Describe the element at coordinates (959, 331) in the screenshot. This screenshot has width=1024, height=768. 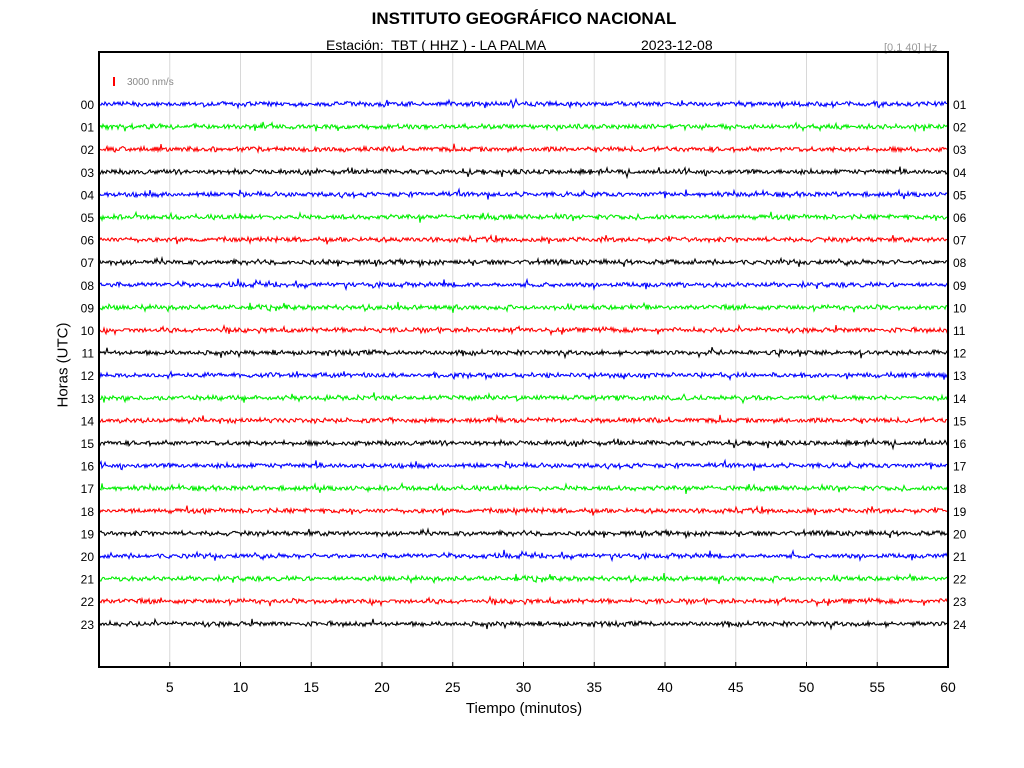
I see `right-hour-label: 11` at that location.